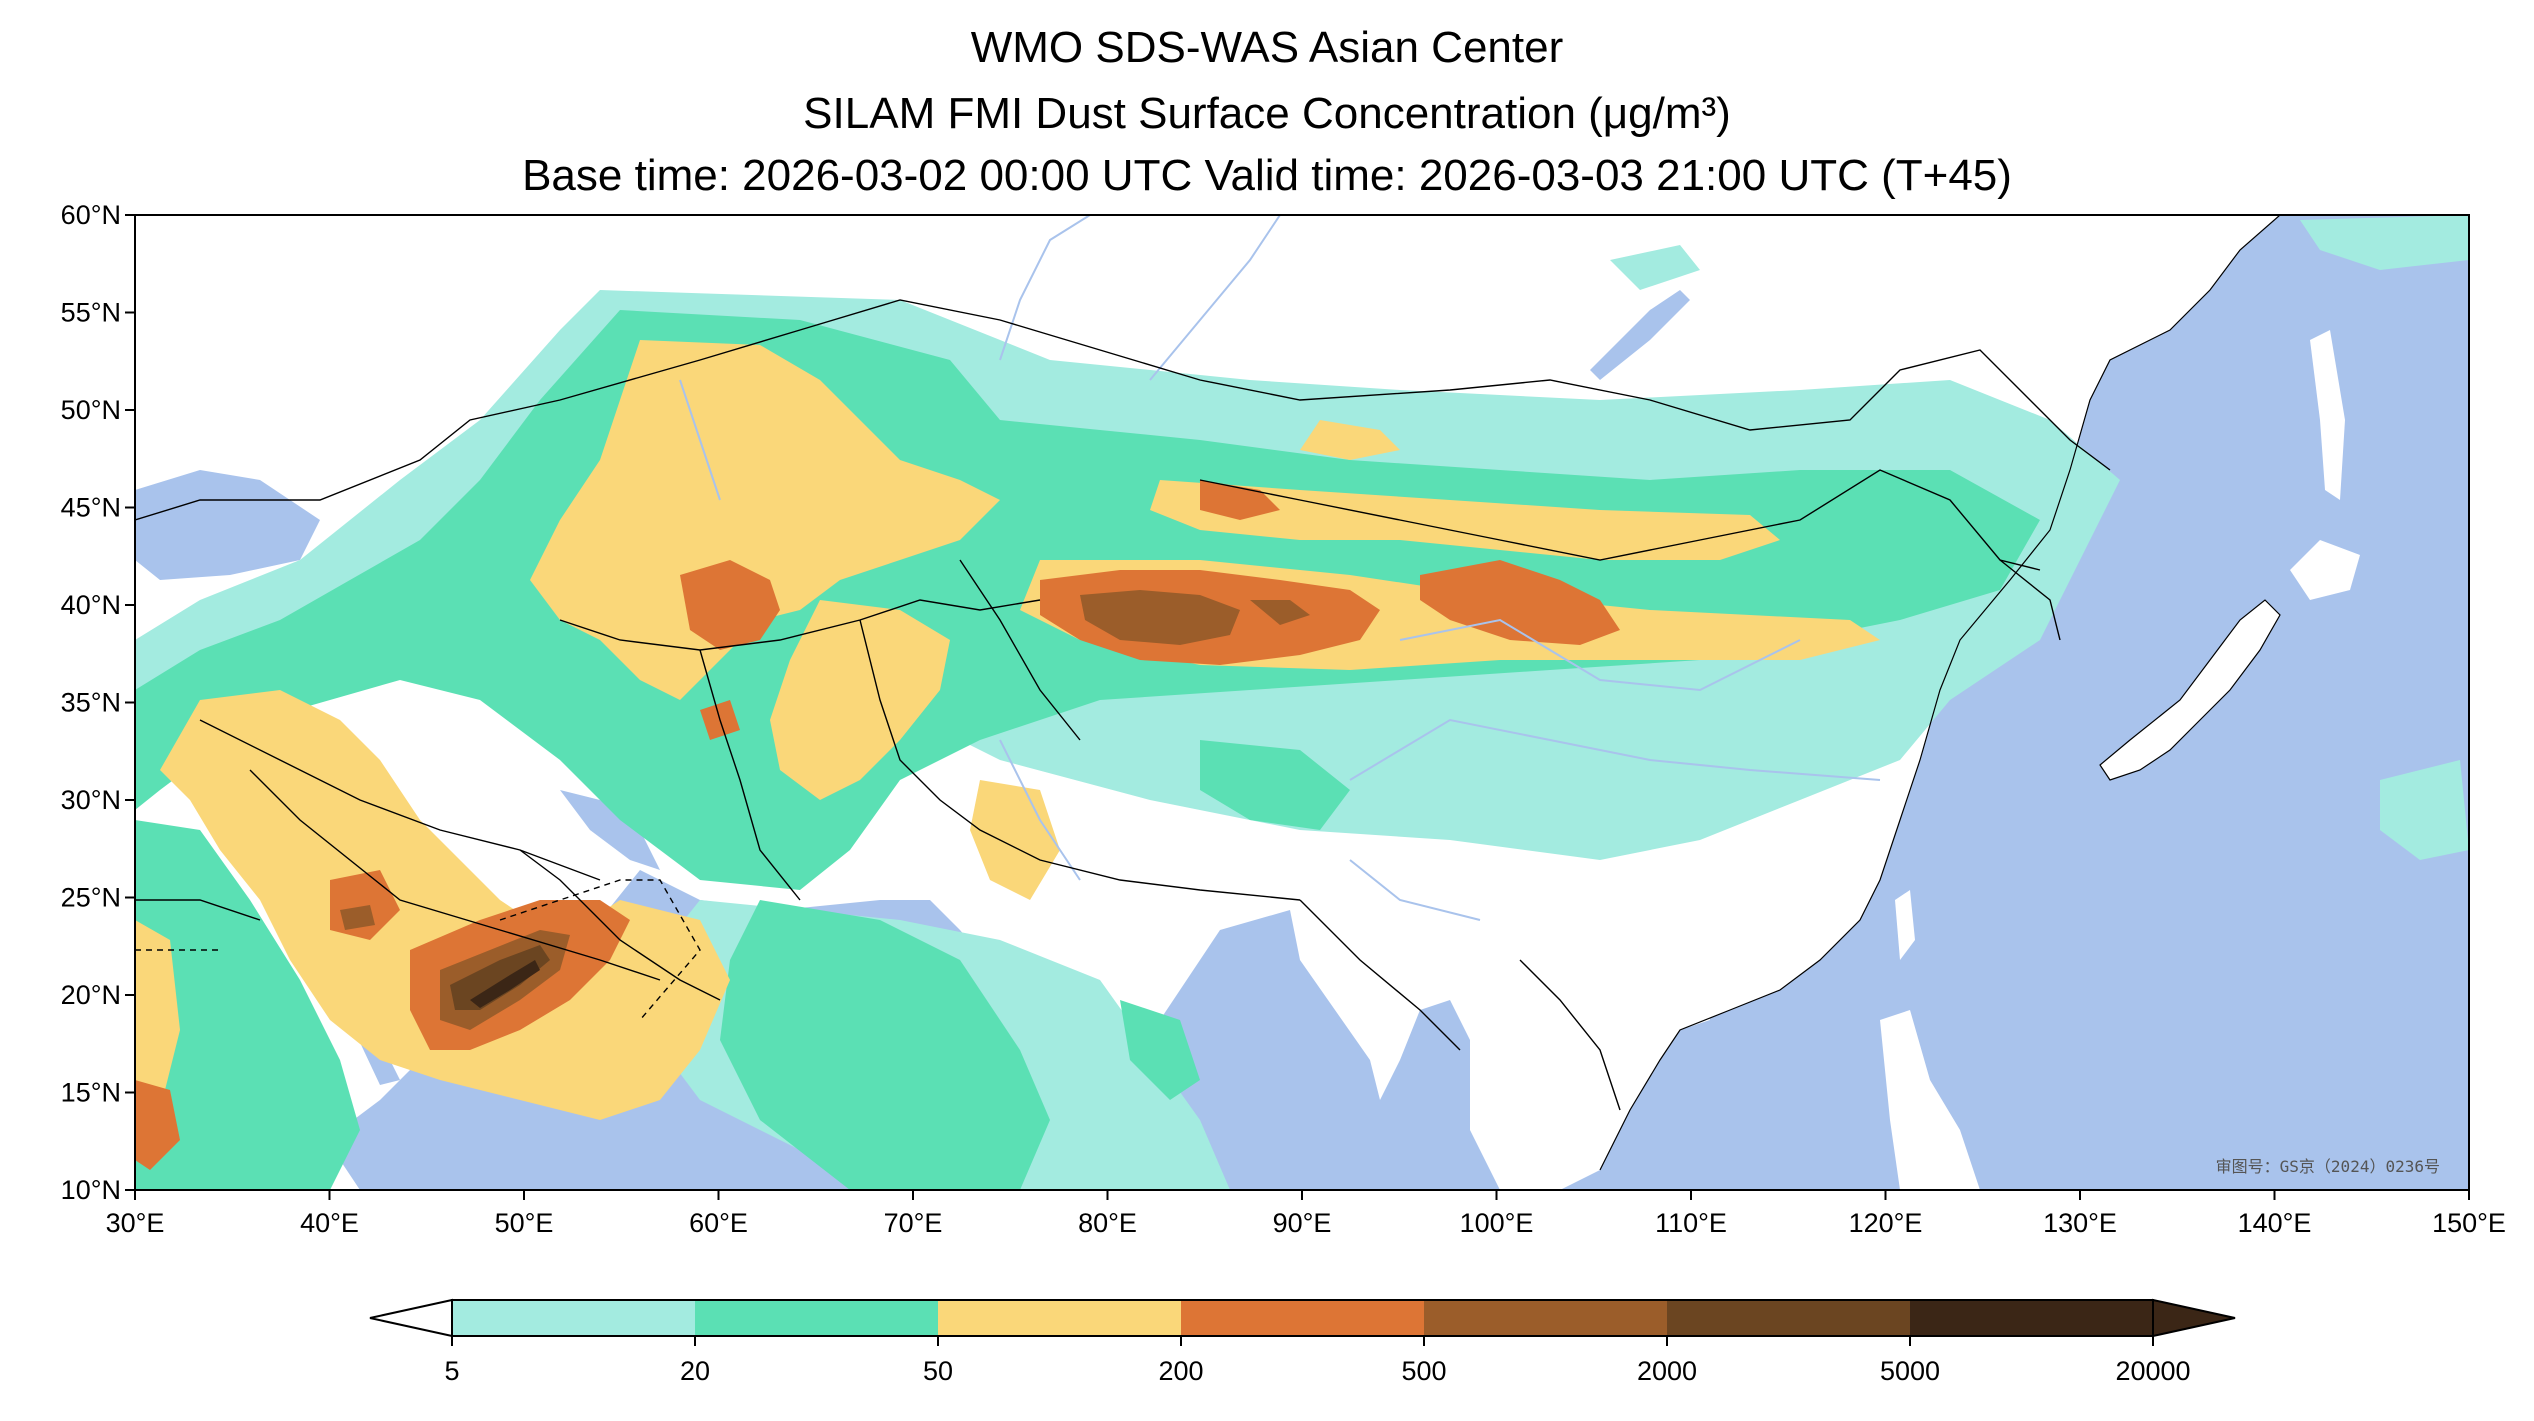 The height and width of the screenshot is (1421, 2534). What do you see at coordinates (2328, 1166) in the screenshot?
I see `approval-watermark: 审图号：GS京（2024）0236号` at bounding box center [2328, 1166].